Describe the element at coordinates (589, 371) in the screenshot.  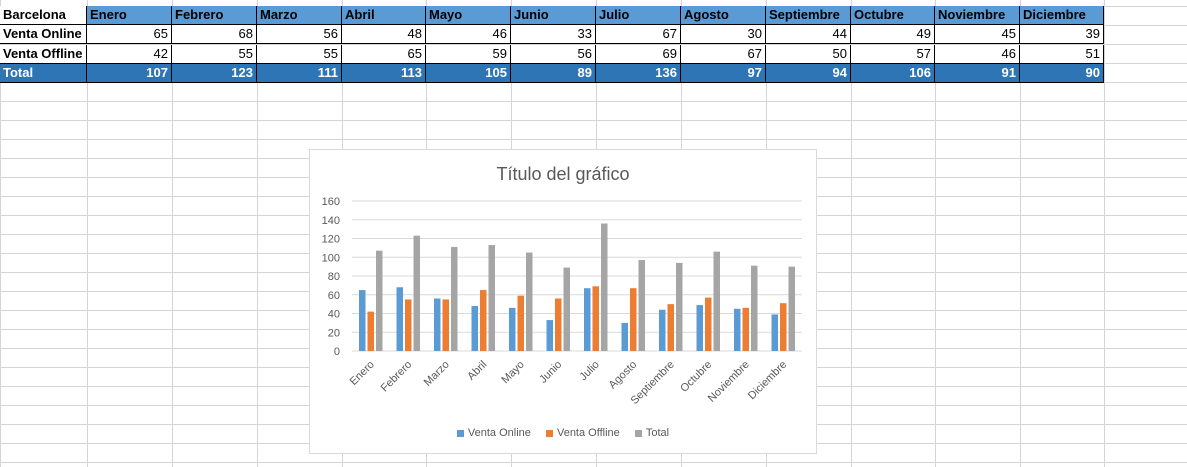
I see `x-tick-label: Julio` at that location.